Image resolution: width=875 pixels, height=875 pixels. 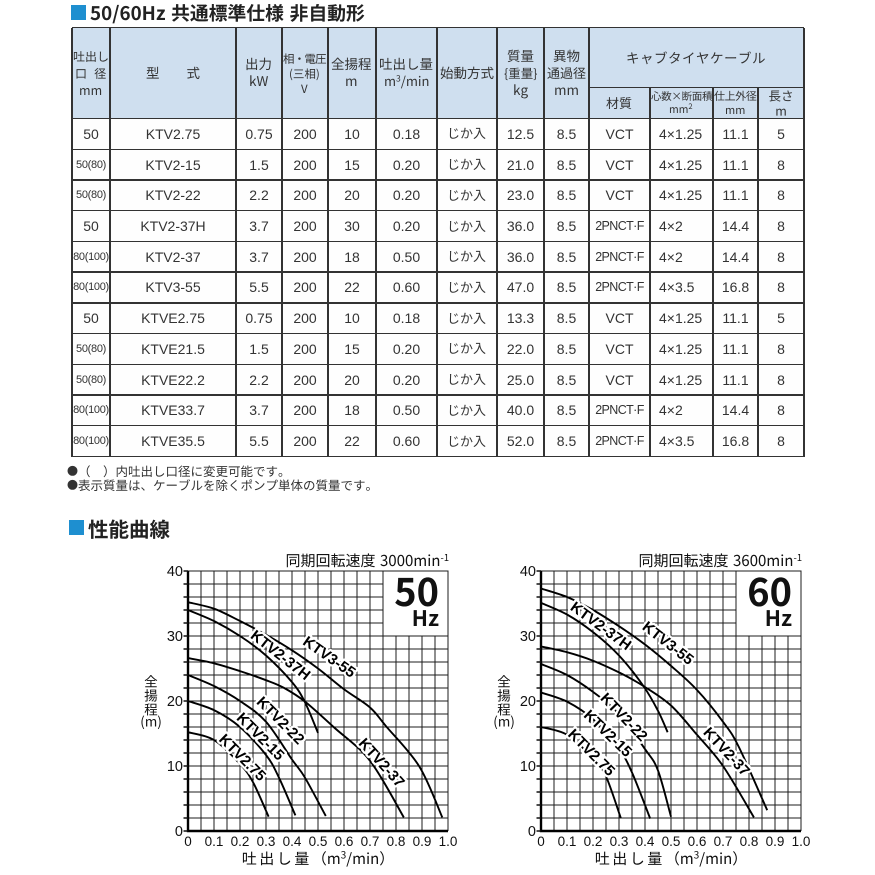 What do you see at coordinates (600, 626) in the screenshot?
I see `svg-text: KTV2-37H` at bounding box center [600, 626].